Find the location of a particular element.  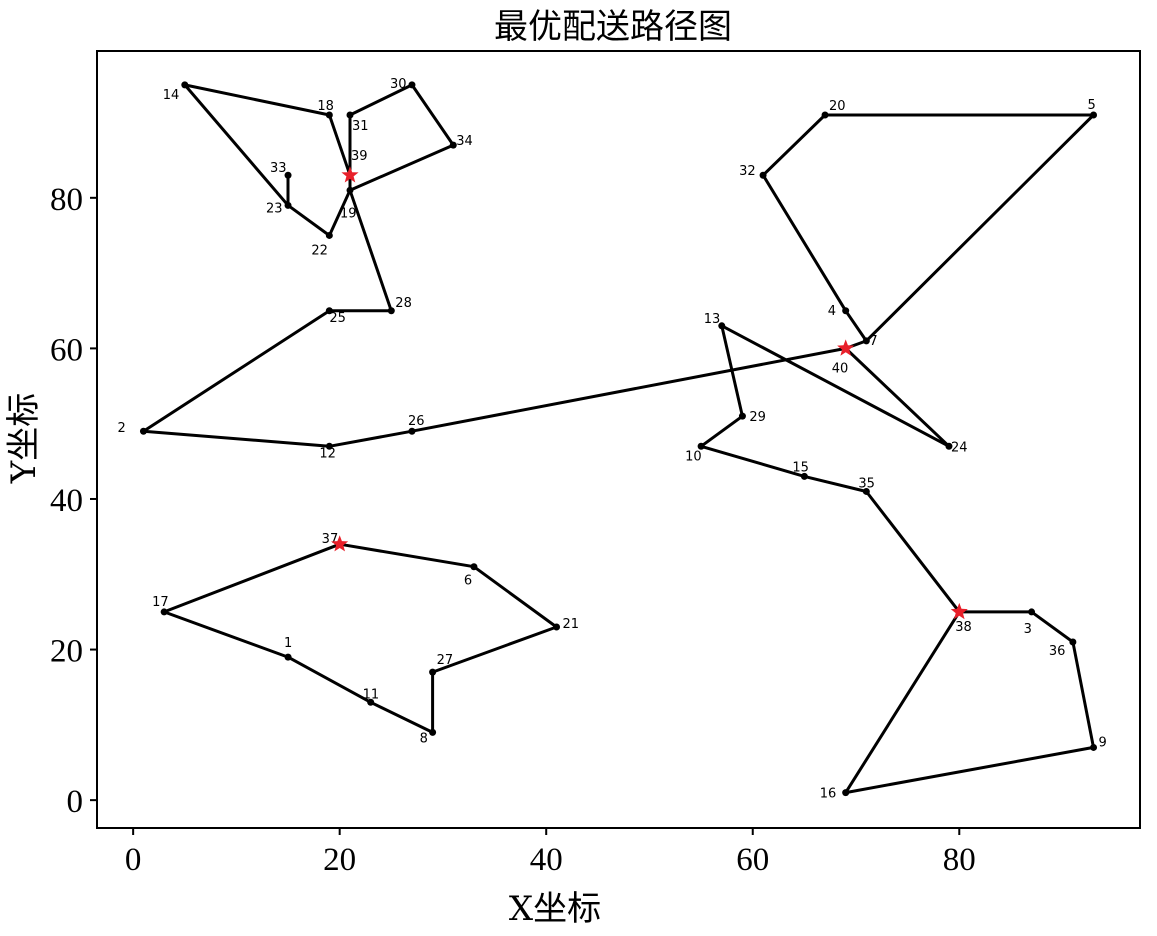

node-label: 34 is located at coordinates (464, 141).